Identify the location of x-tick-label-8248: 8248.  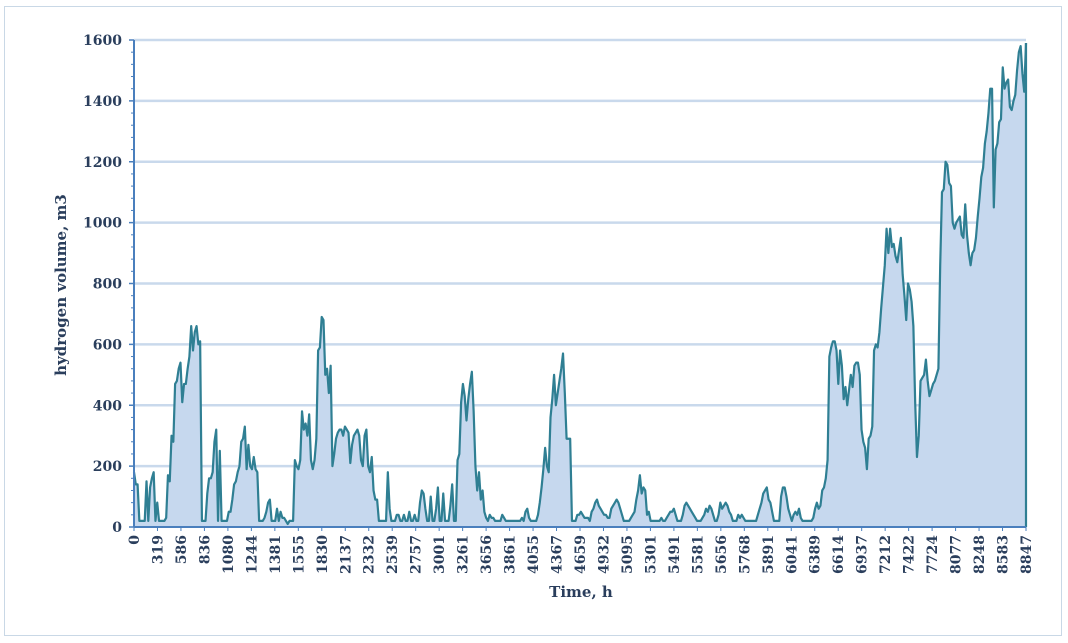
(980, 554).